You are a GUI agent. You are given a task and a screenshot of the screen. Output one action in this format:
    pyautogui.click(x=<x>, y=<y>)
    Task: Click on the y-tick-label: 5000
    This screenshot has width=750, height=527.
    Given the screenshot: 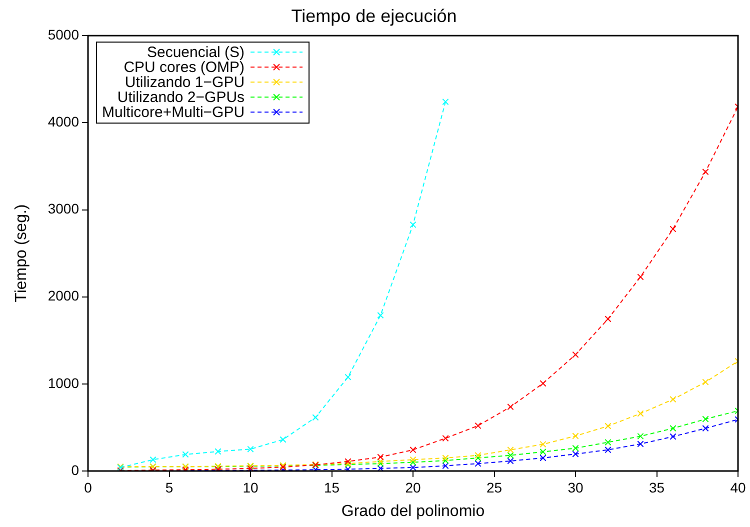 What is the action you would take?
    pyautogui.click(x=64, y=34)
    